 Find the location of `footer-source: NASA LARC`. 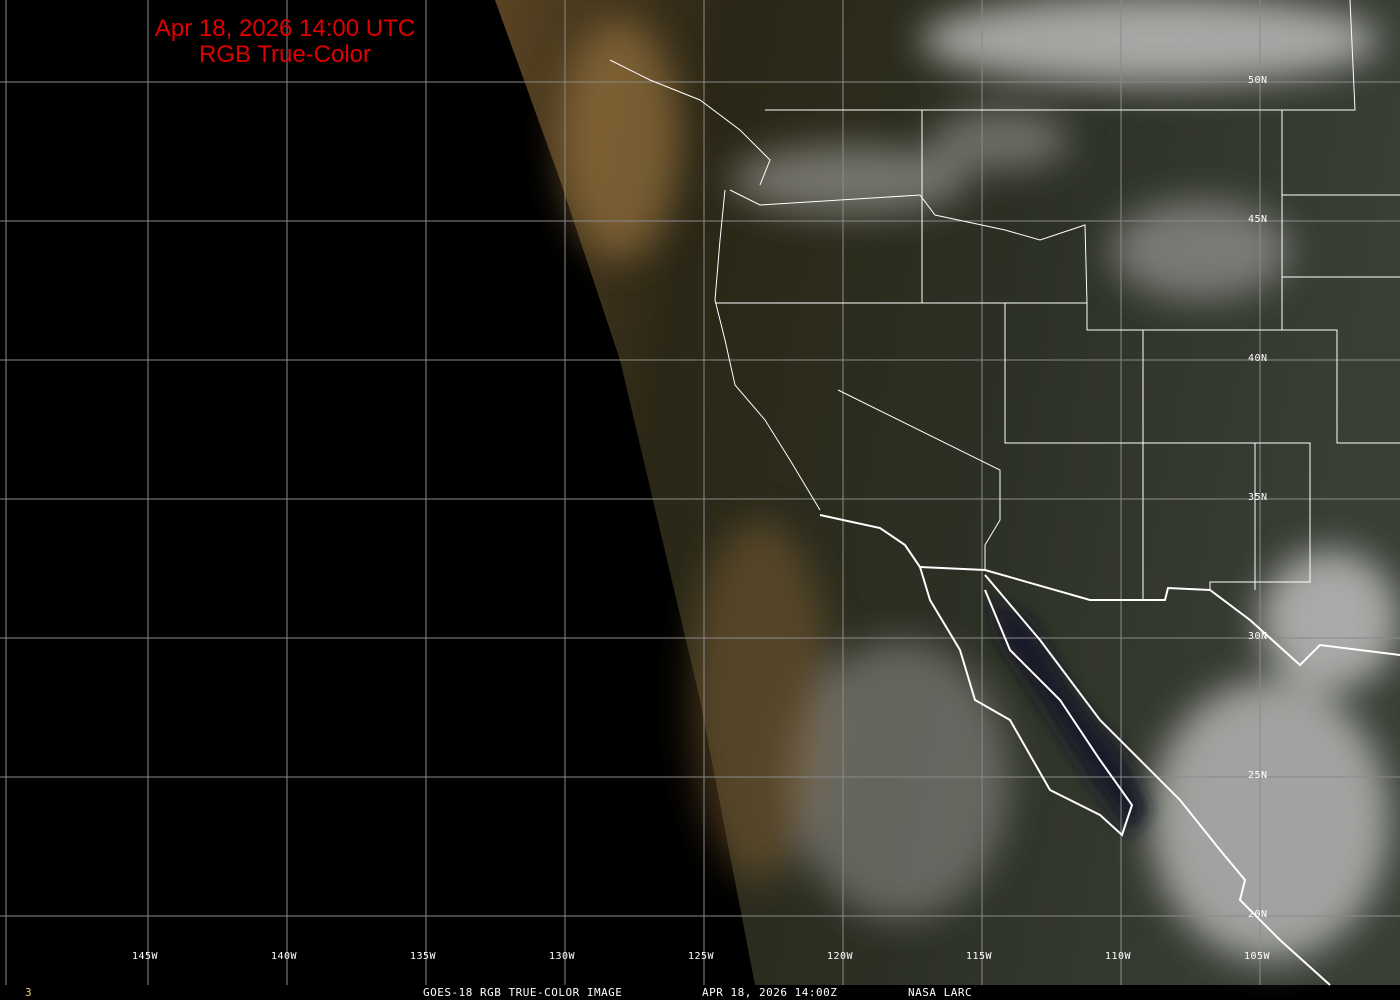

footer-source: NASA LARC is located at coordinates (940, 992).